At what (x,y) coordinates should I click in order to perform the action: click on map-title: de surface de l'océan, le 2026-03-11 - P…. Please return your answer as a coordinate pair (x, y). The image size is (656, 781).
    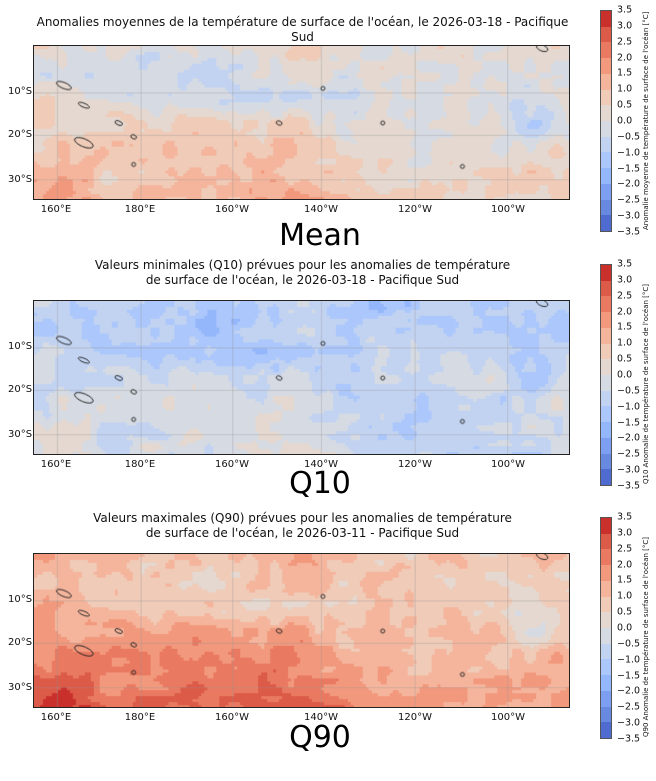
    Looking at the image, I should click on (302, 533).